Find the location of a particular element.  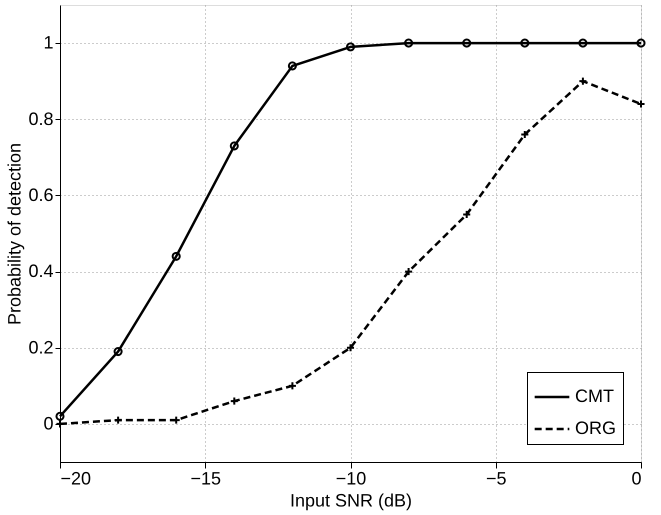

x-tick-label: −20 is located at coordinates (76, 478).